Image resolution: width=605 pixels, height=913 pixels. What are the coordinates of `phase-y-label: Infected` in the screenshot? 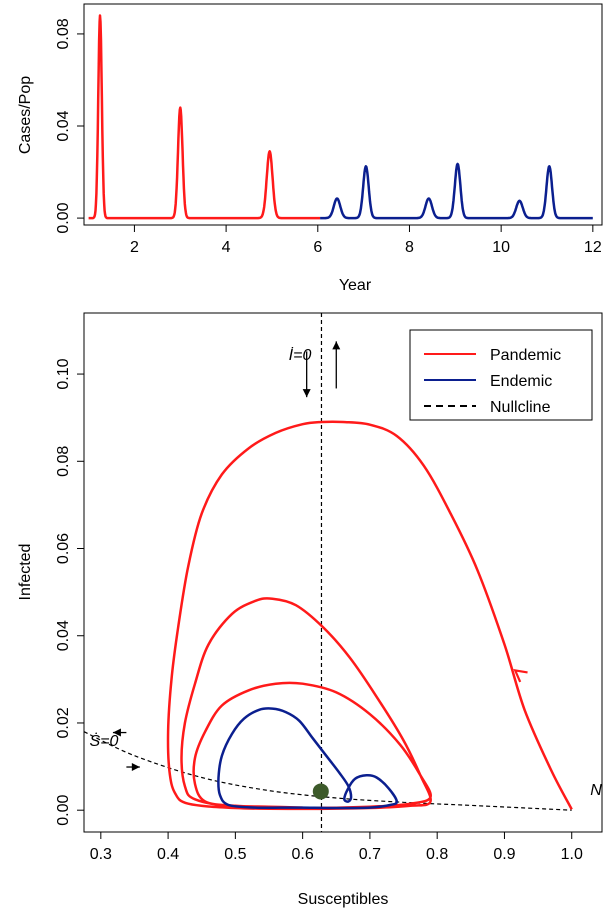 It's located at (25, 572).